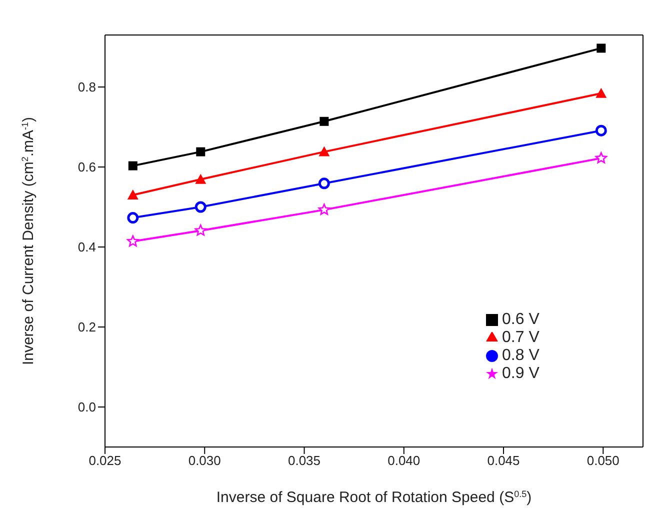  What do you see at coordinates (87, 327) in the screenshot?
I see `y-tick-label: 0.2` at bounding box center [87, 327].